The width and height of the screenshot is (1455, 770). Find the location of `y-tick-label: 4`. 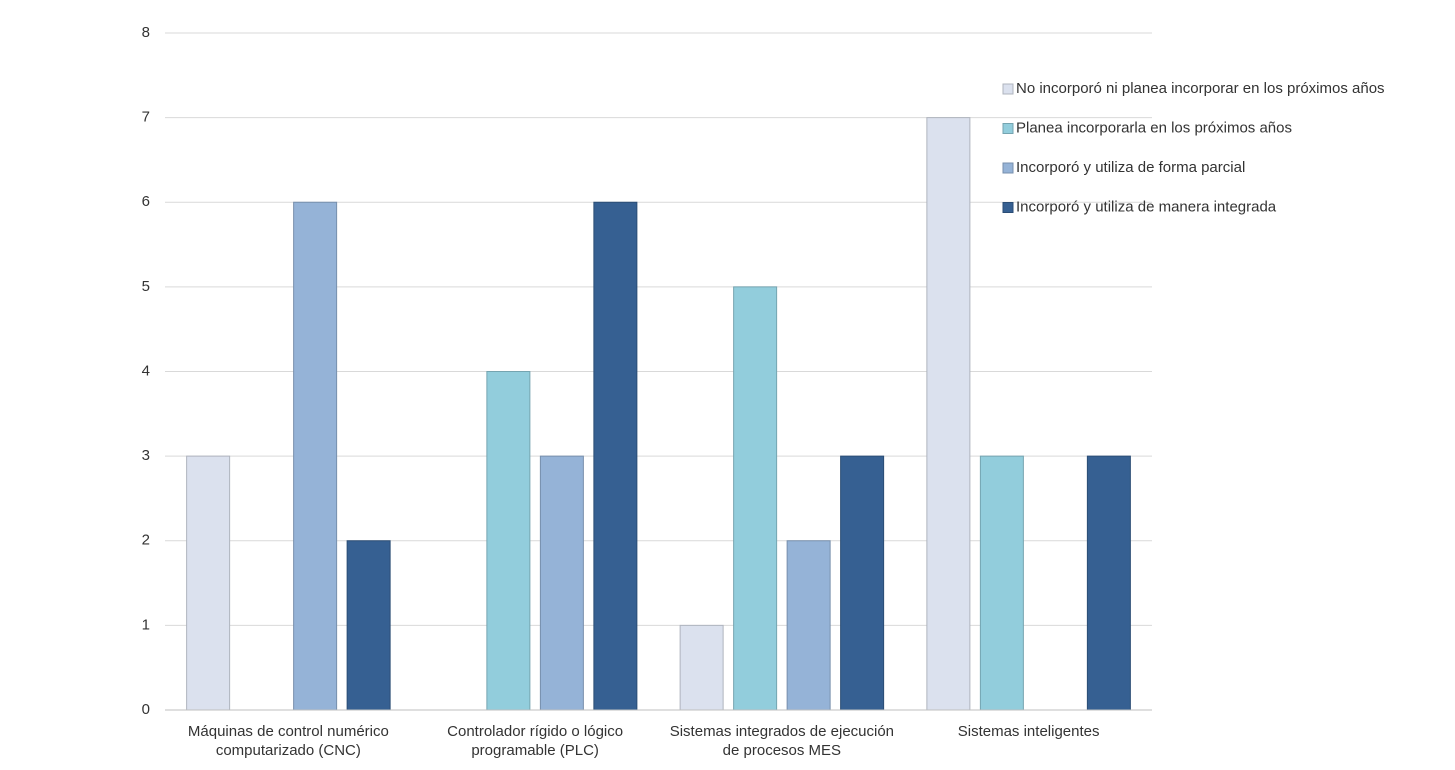

y-tick-label: 4 is located at coordinates (146, 370).